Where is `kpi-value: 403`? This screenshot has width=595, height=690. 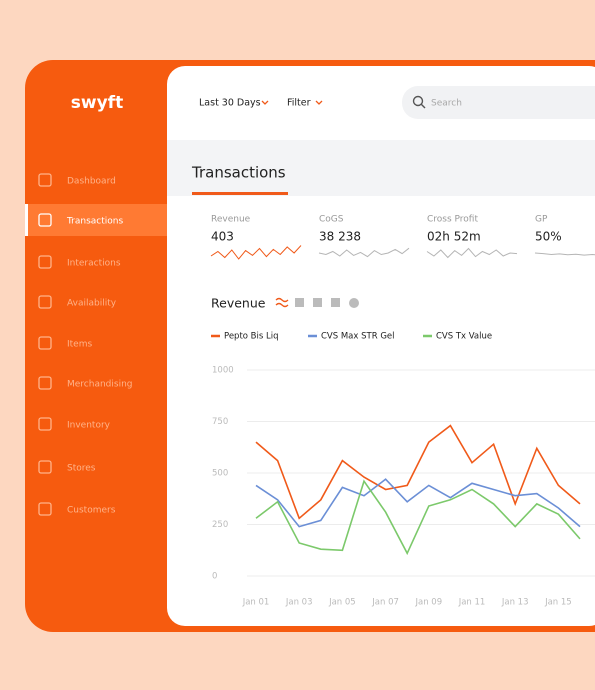 kpi-value: 403 is located at coordinates (222, 237).